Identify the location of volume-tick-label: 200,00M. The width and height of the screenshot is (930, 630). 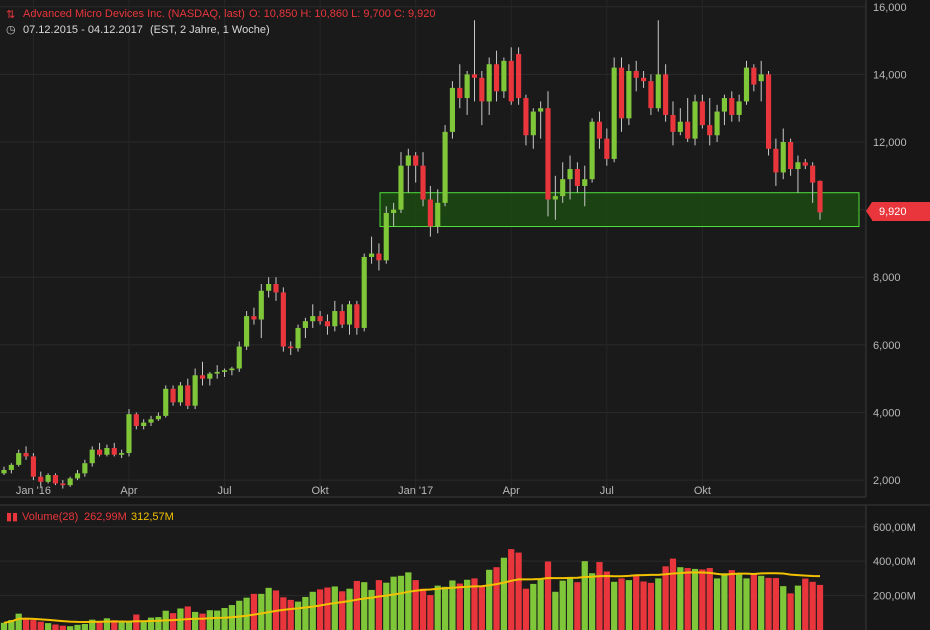
(894, 597).